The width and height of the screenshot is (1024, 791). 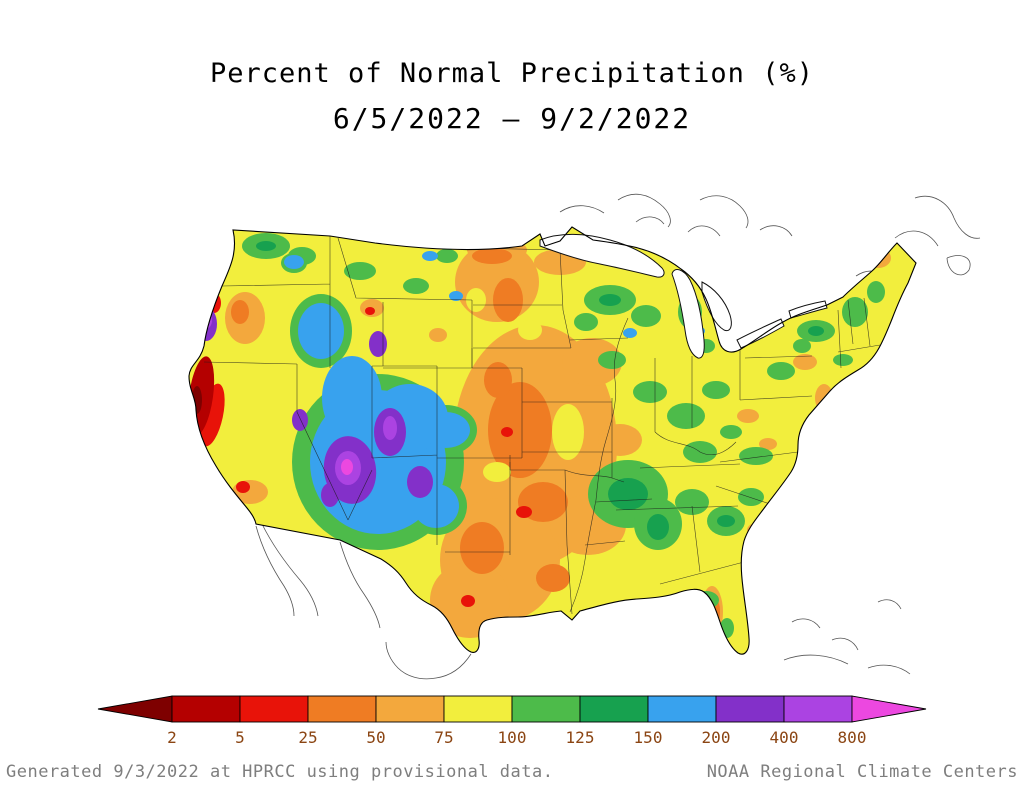 What do you see at coordinates (716, 306) in the screenshot?
I see `lake-huron` at bounding box center [716, 306].